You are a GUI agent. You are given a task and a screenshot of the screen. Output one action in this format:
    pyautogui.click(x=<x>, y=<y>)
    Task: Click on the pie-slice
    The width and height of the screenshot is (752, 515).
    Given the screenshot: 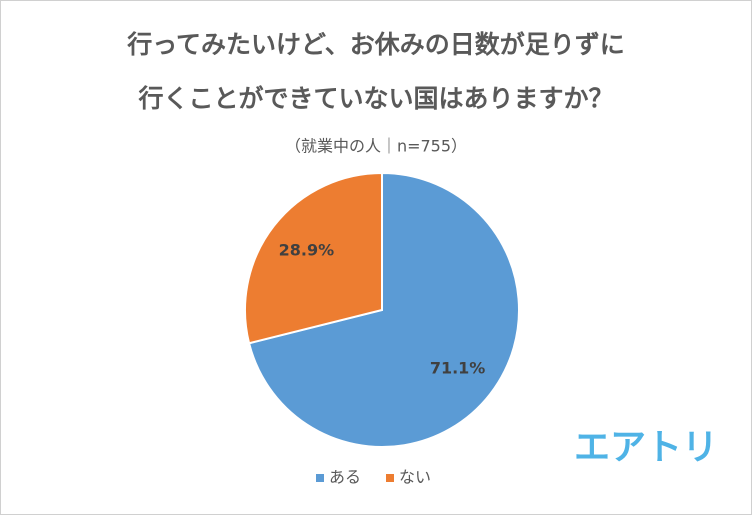 What is the action you would take?
    pyautogui.click(x=313, y=258)
    